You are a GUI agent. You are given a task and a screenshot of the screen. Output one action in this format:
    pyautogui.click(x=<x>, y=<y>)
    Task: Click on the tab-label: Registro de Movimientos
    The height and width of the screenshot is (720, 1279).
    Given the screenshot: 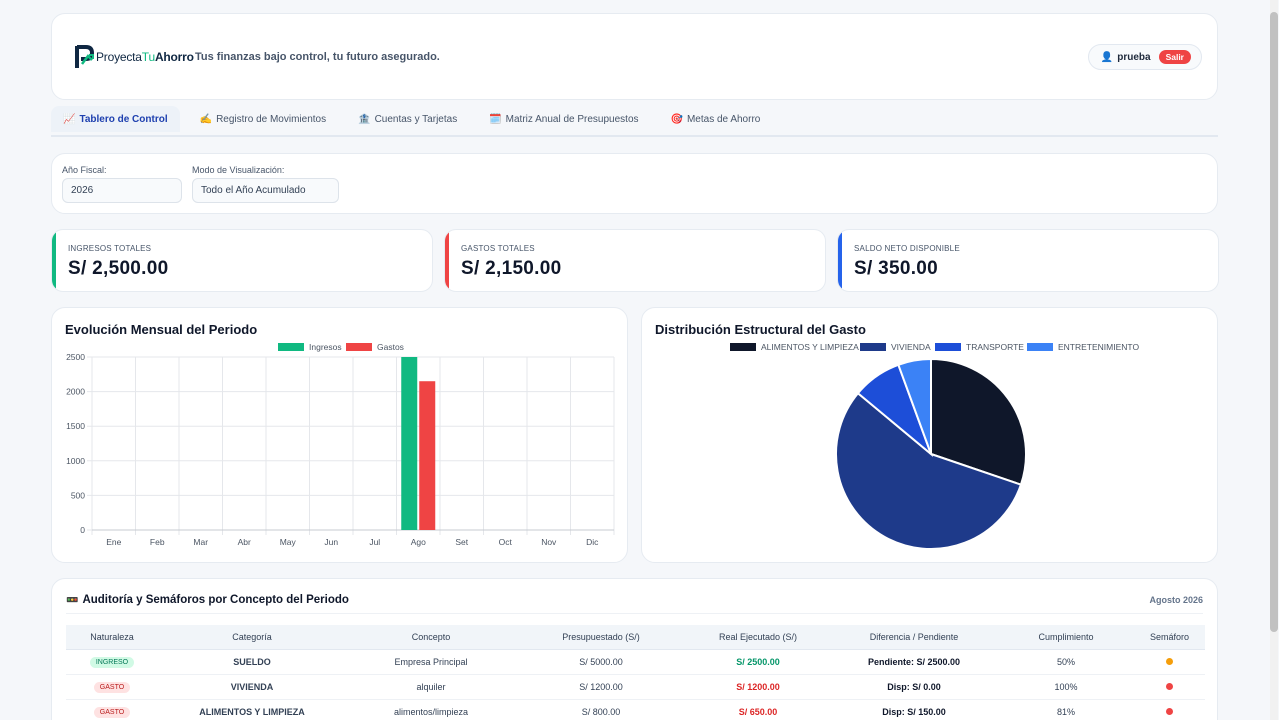 What is the action you would take?
    pyautogui.click(x=271, y=119)
    